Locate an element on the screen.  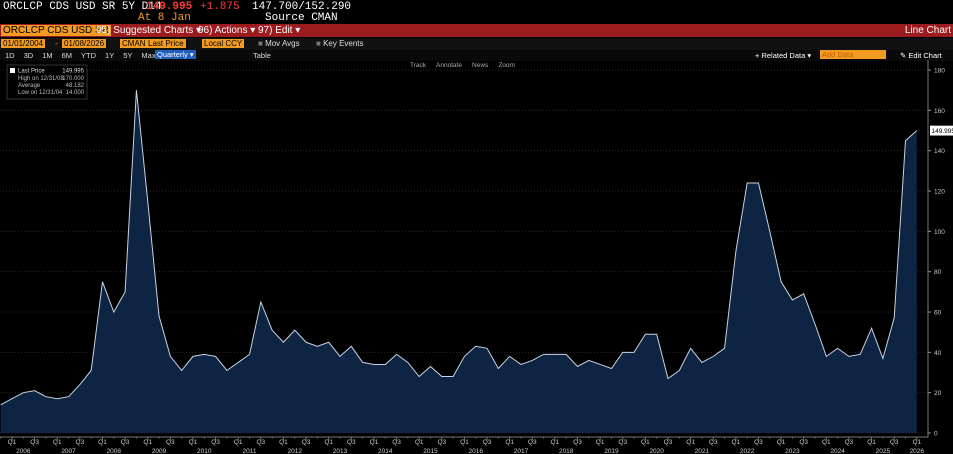
period-buttons: 1D 3D 1M 6M YTD 1Y 5Y Max is located at coordinates (85, 55).